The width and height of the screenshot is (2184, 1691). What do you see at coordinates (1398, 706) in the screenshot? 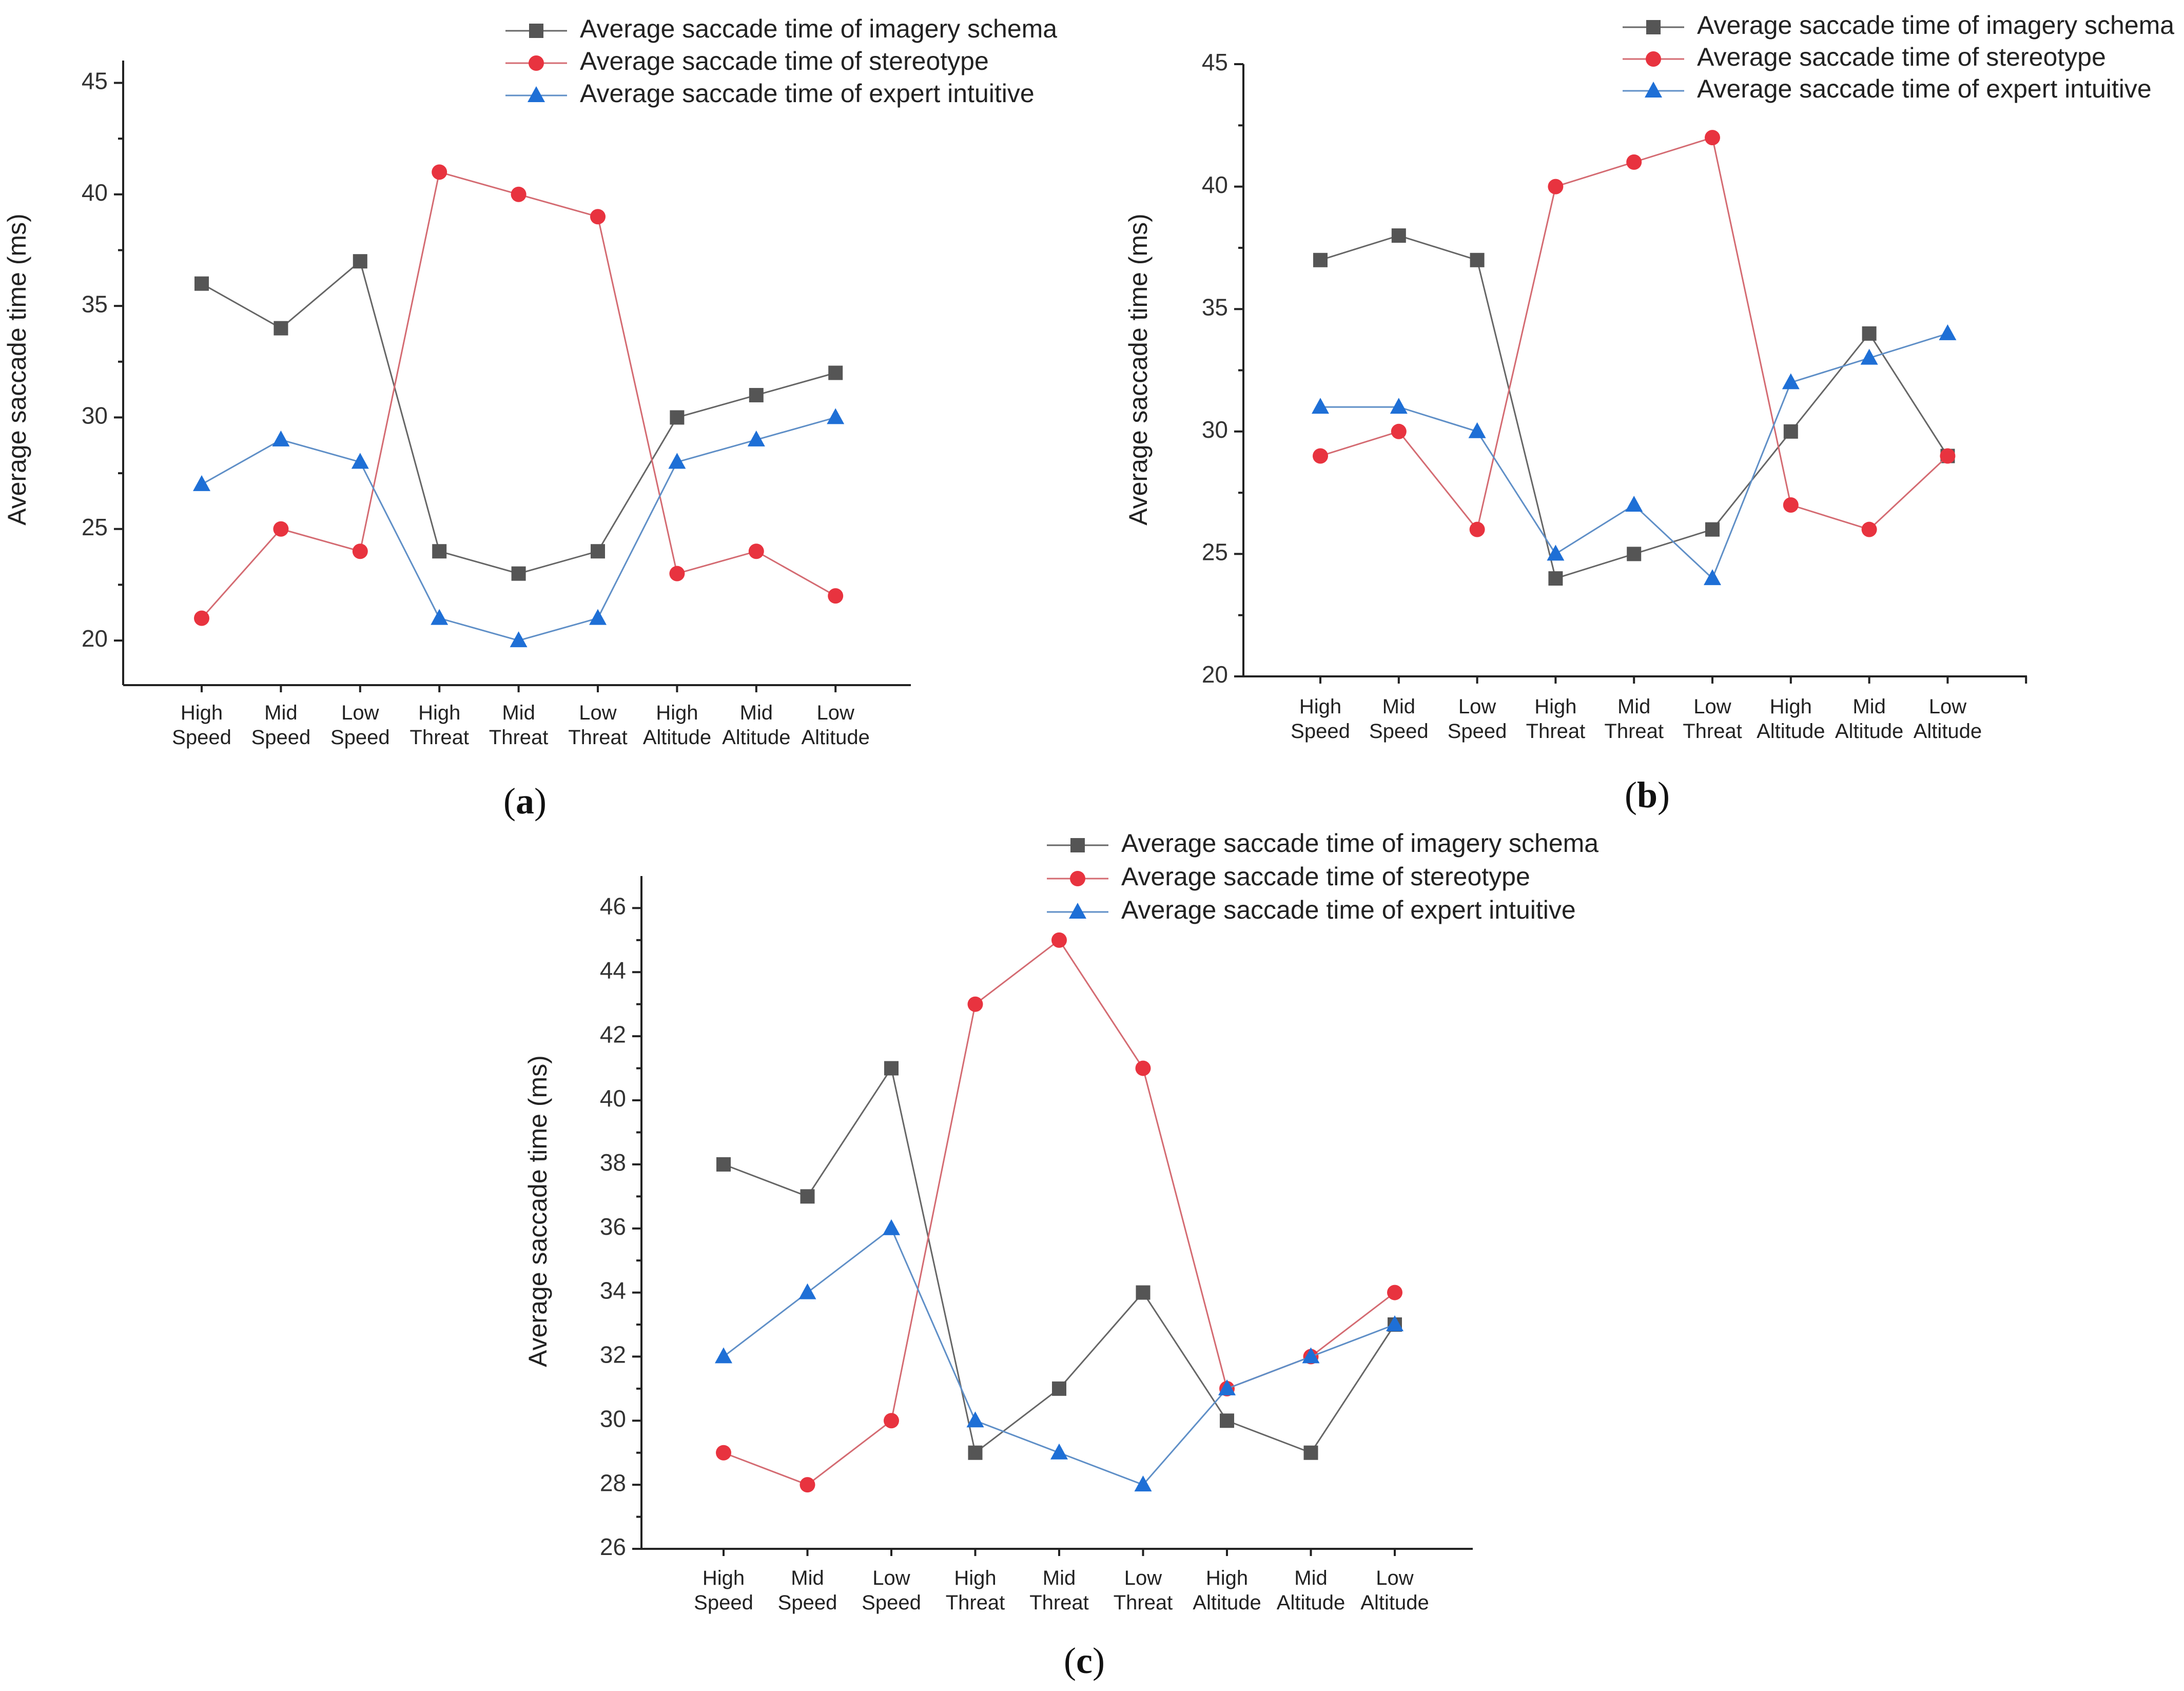
I see `x-tick-label-line-b-1-0: Mid` at bounding box center [1398, 706].